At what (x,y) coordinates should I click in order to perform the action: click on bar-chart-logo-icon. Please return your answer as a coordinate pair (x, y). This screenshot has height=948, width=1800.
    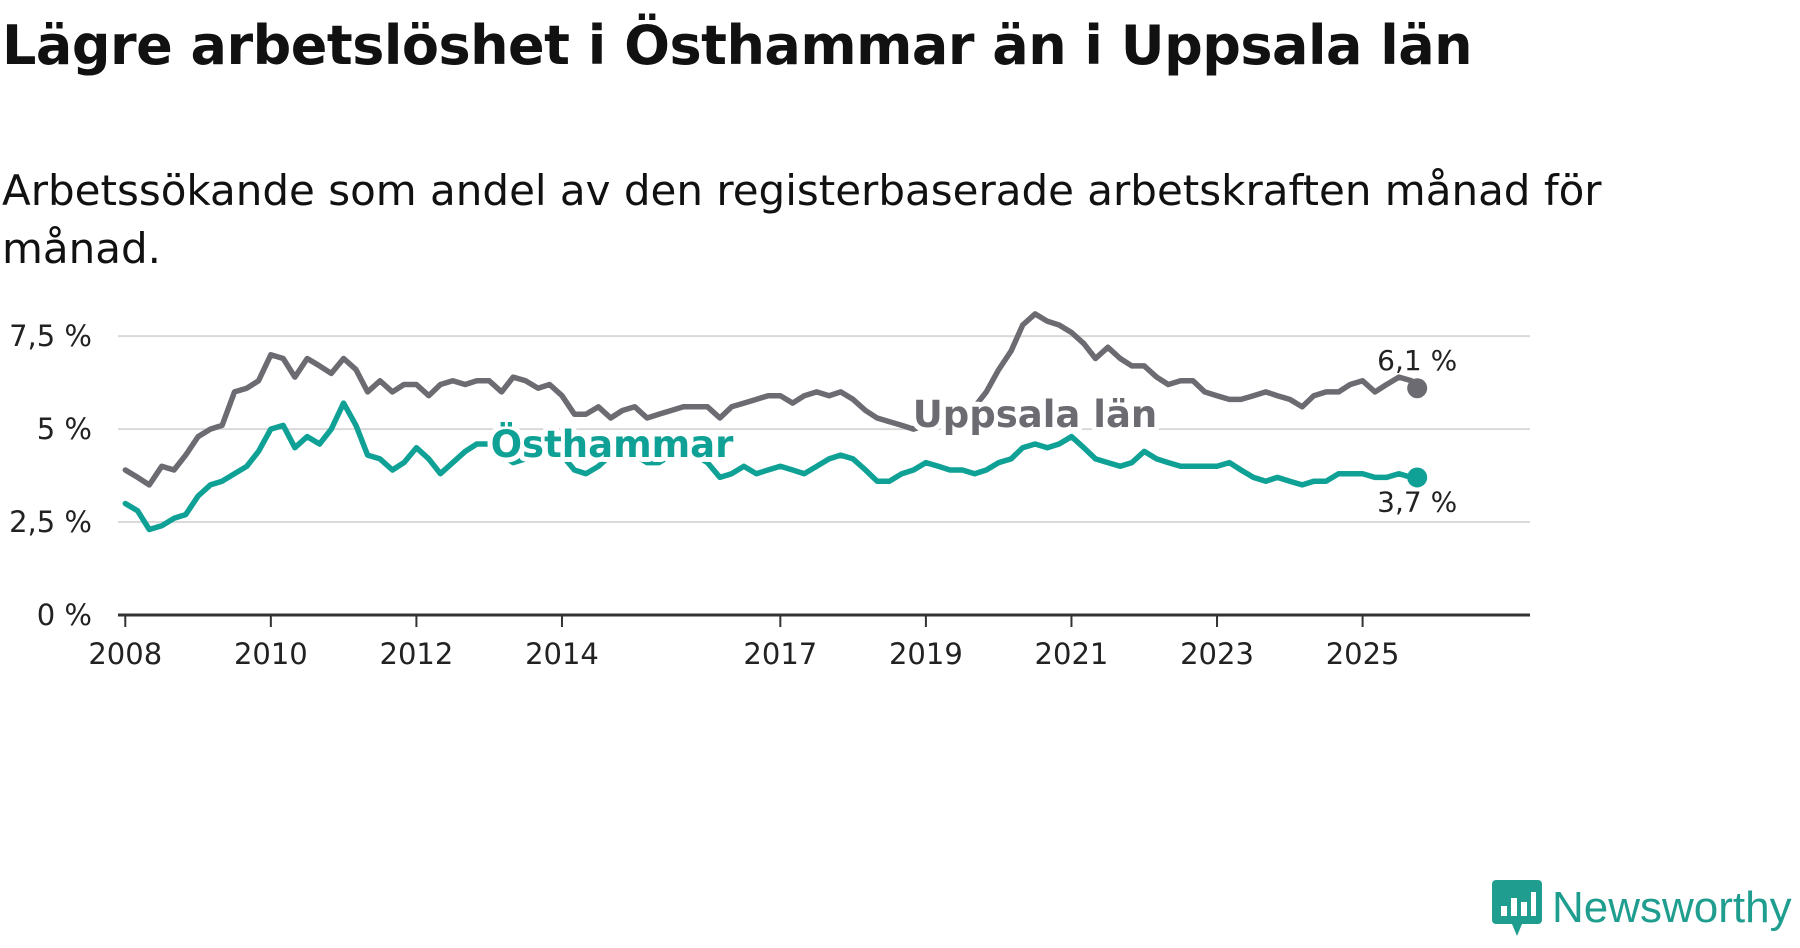
    Looking at the image, I should click on (1517, 908).